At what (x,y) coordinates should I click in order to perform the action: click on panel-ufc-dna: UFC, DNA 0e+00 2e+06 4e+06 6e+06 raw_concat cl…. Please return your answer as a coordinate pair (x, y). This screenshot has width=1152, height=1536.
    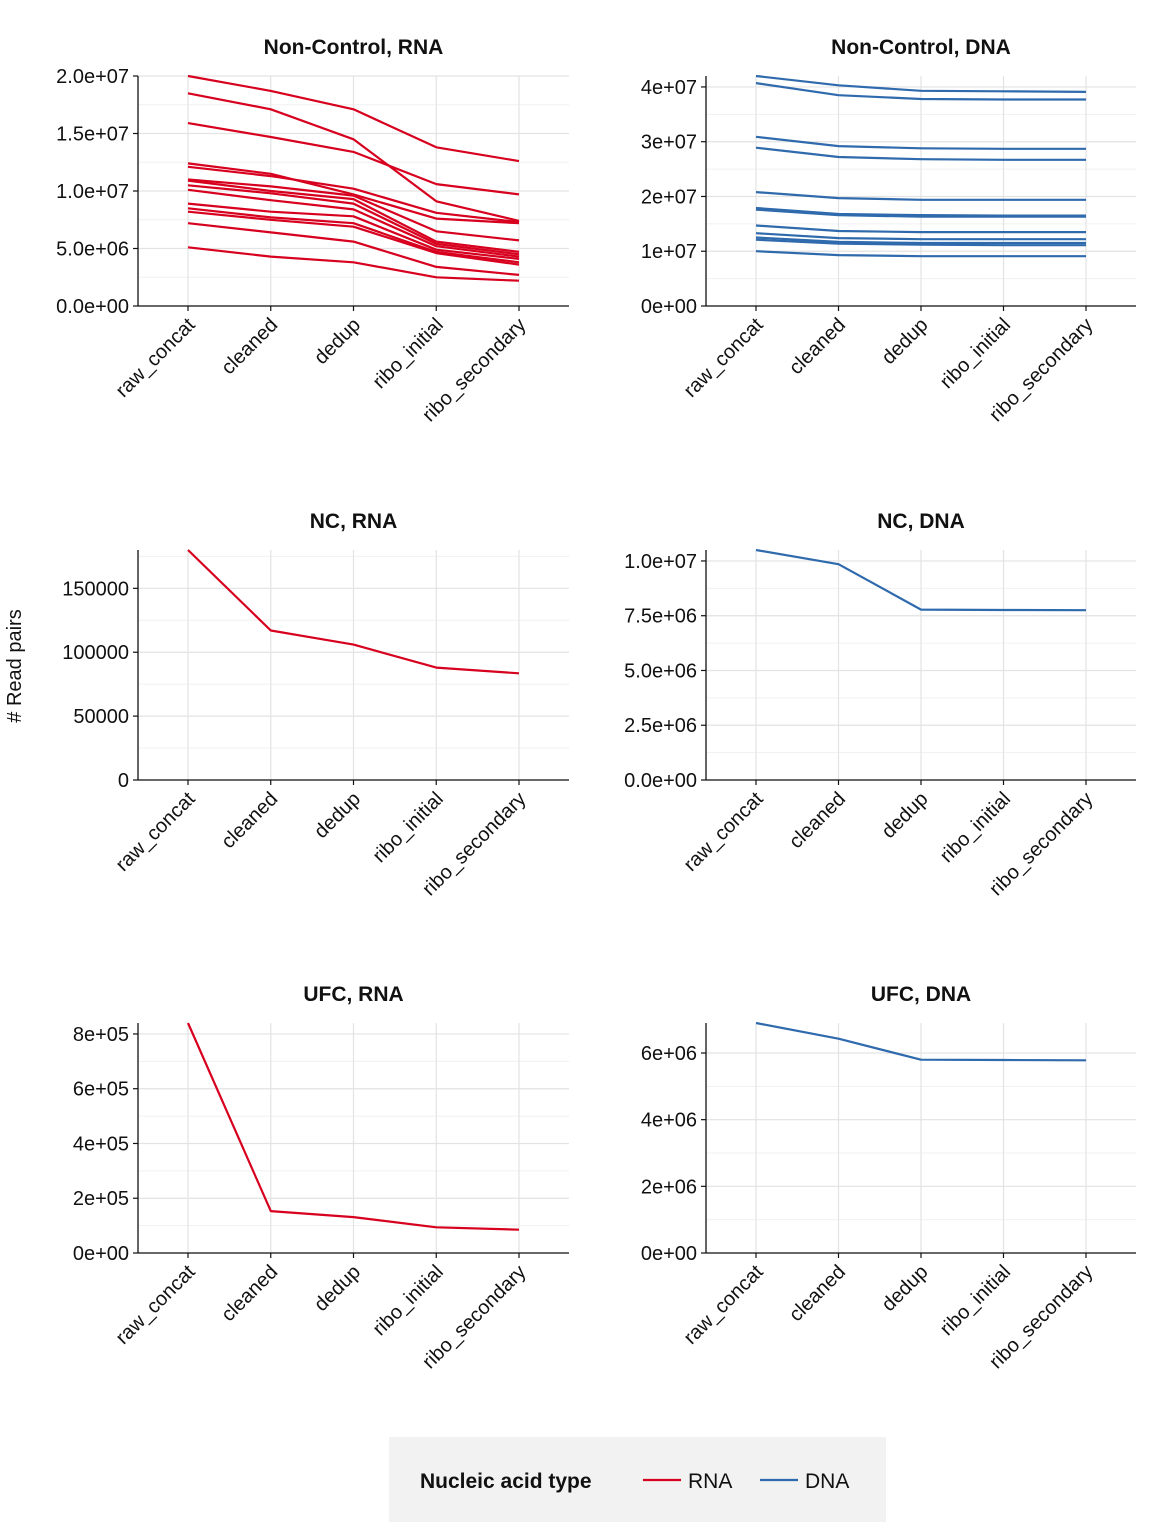
    Looking at the image, I should click on (888, 1178).